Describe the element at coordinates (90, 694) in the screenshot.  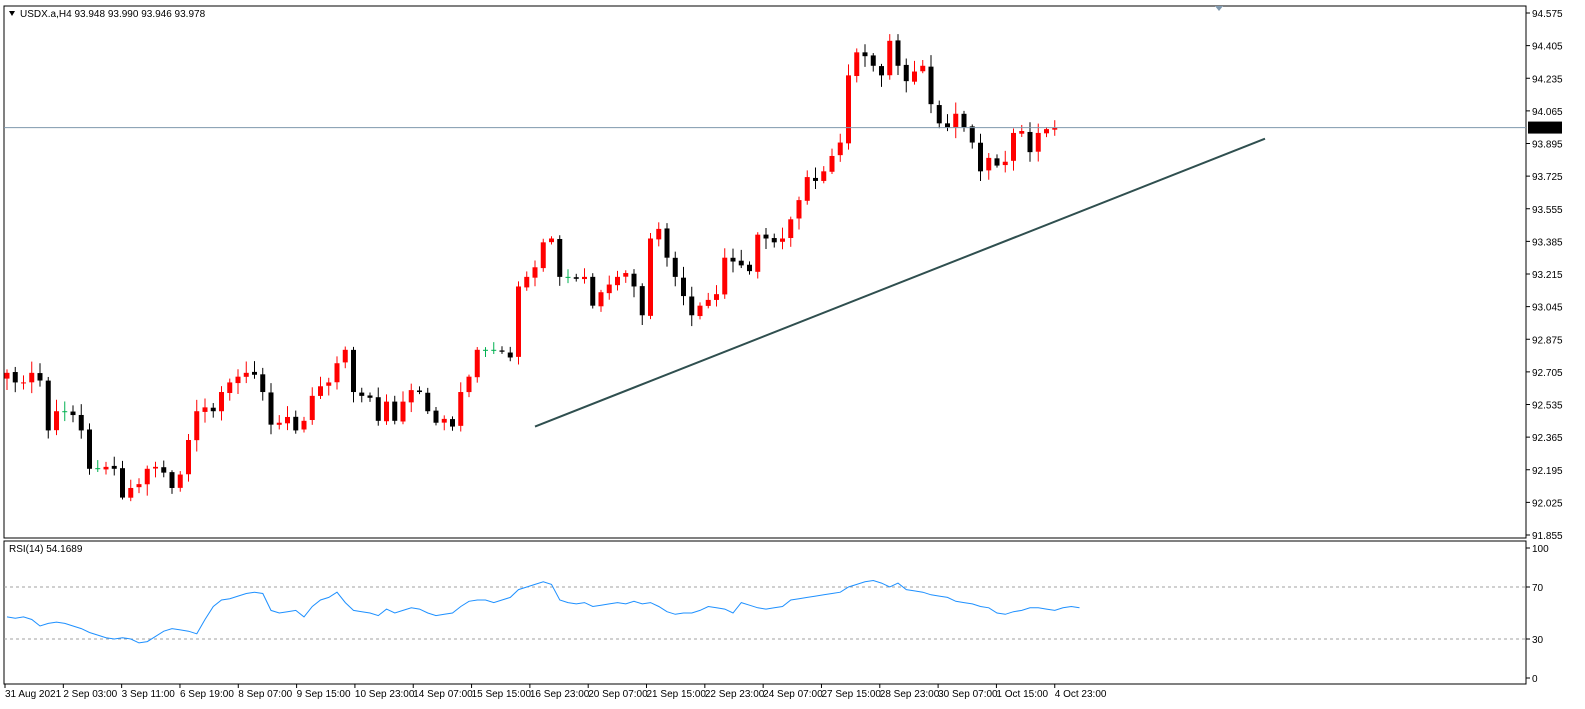
I see `time-axis-label: 2 Sep 03:00` at that location.